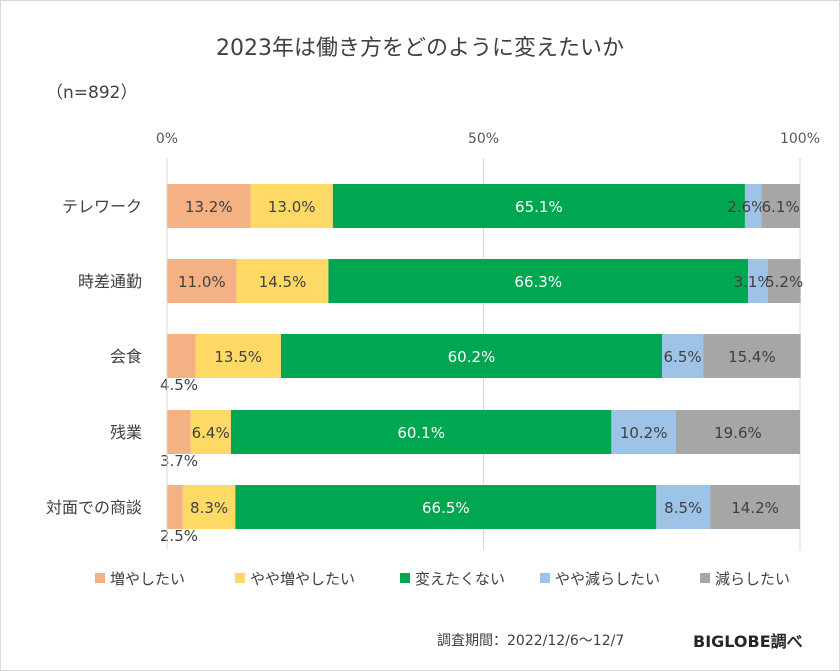 This screenshot has height=671, width=840. I want to click on data-label: 5.2%, so click(784, 282).